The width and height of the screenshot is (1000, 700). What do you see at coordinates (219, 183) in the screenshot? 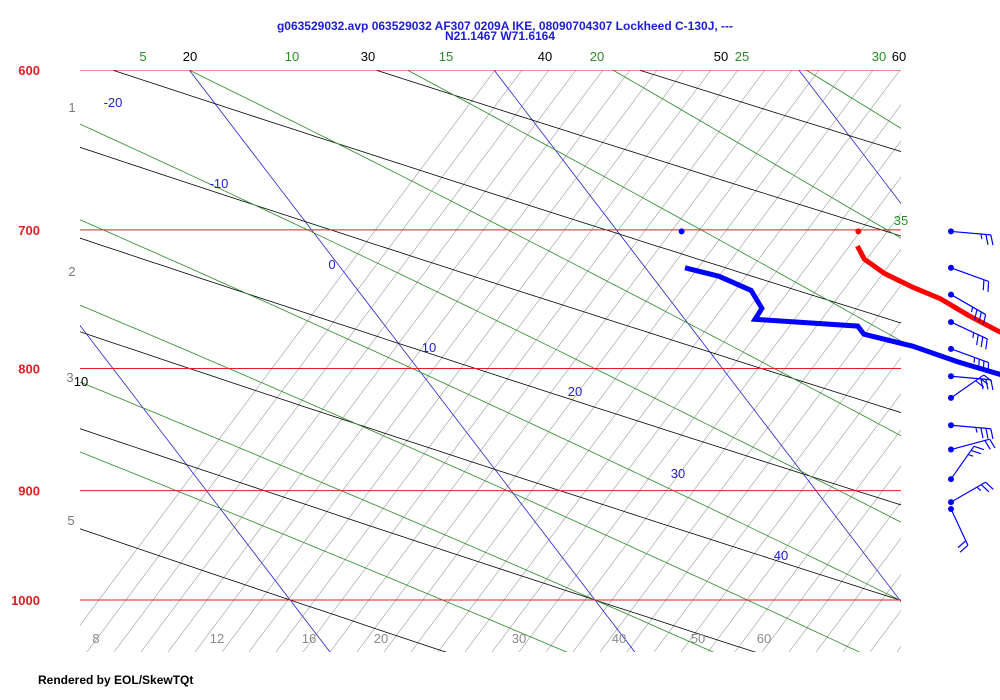
I see `isotherm-label: -10` at bounding box center [219, 183].